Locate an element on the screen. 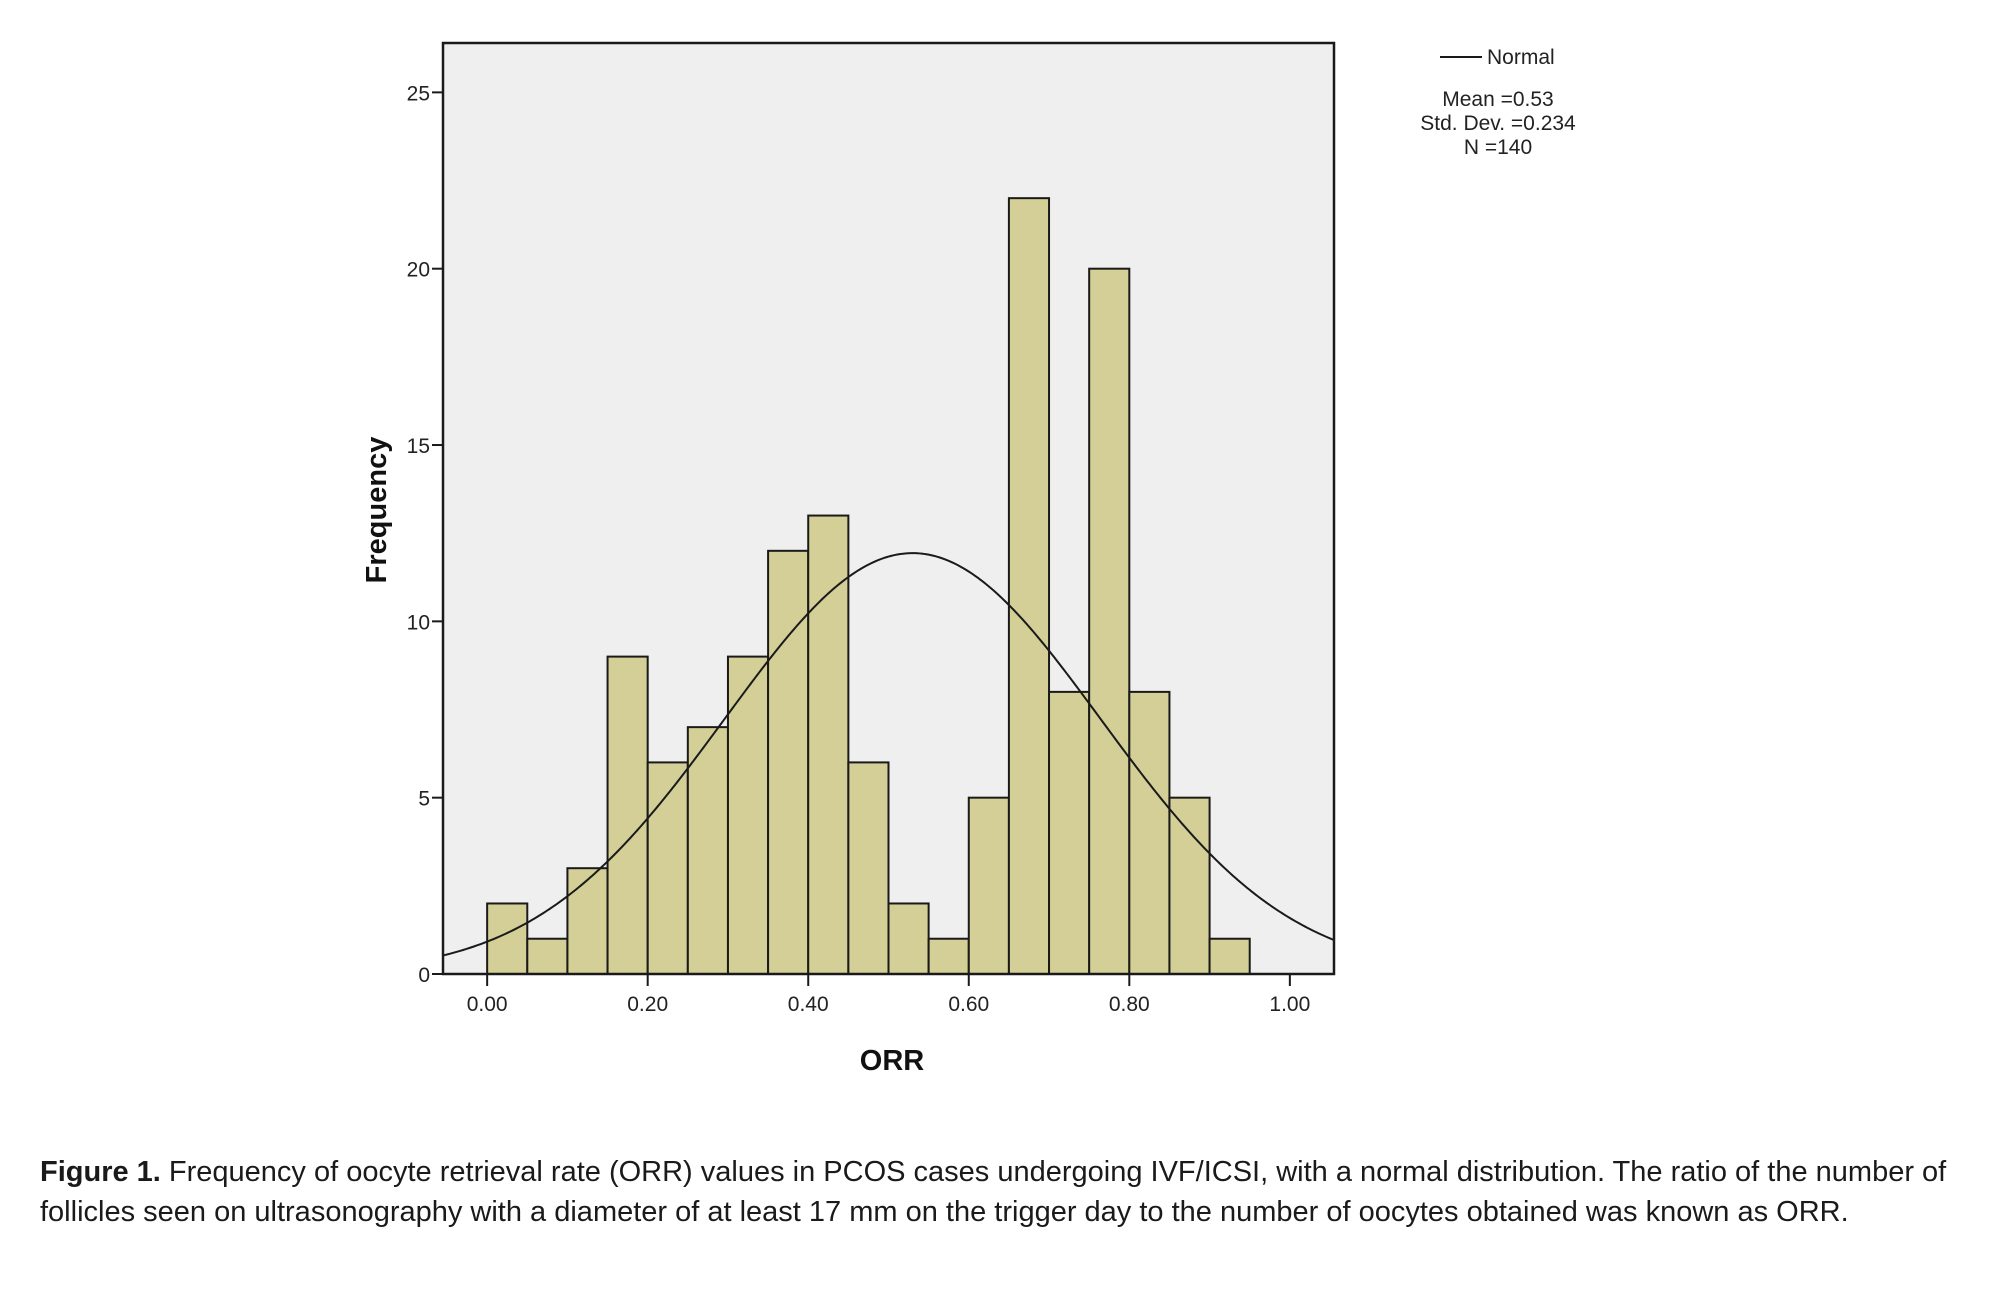  x-tick-label: 0.00 is located at coordinates (487, 1004).